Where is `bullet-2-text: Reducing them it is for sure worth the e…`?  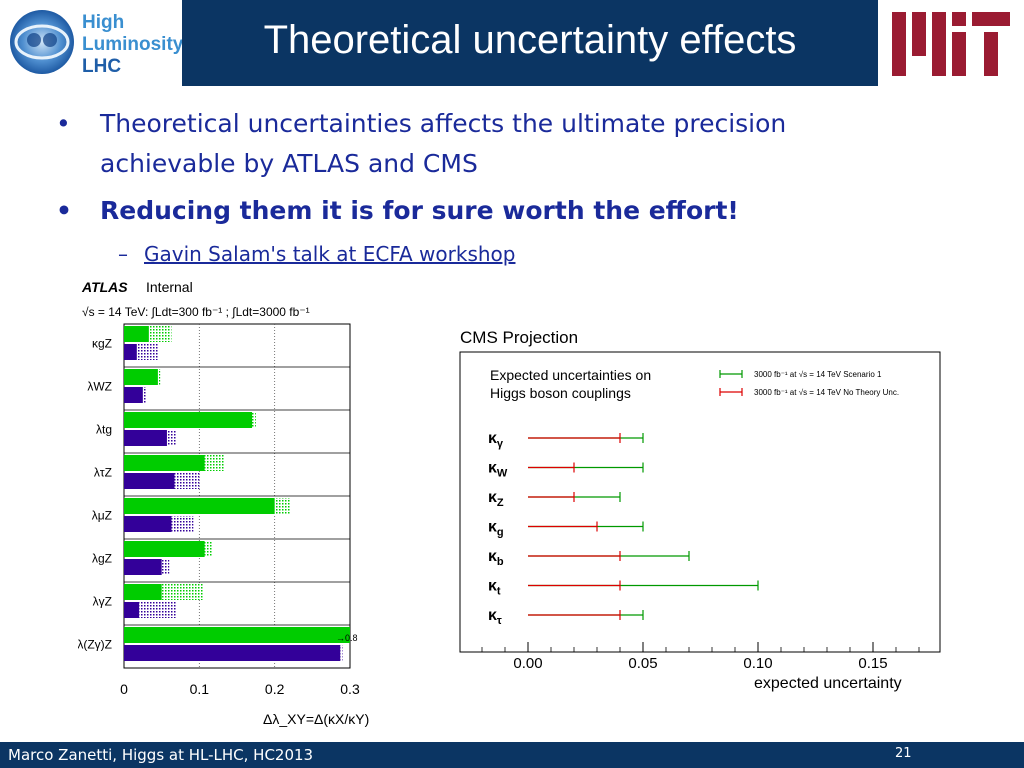
bullet-2-text: Reducing them it is for sure worth the e… is located at coordinates (419, 210).